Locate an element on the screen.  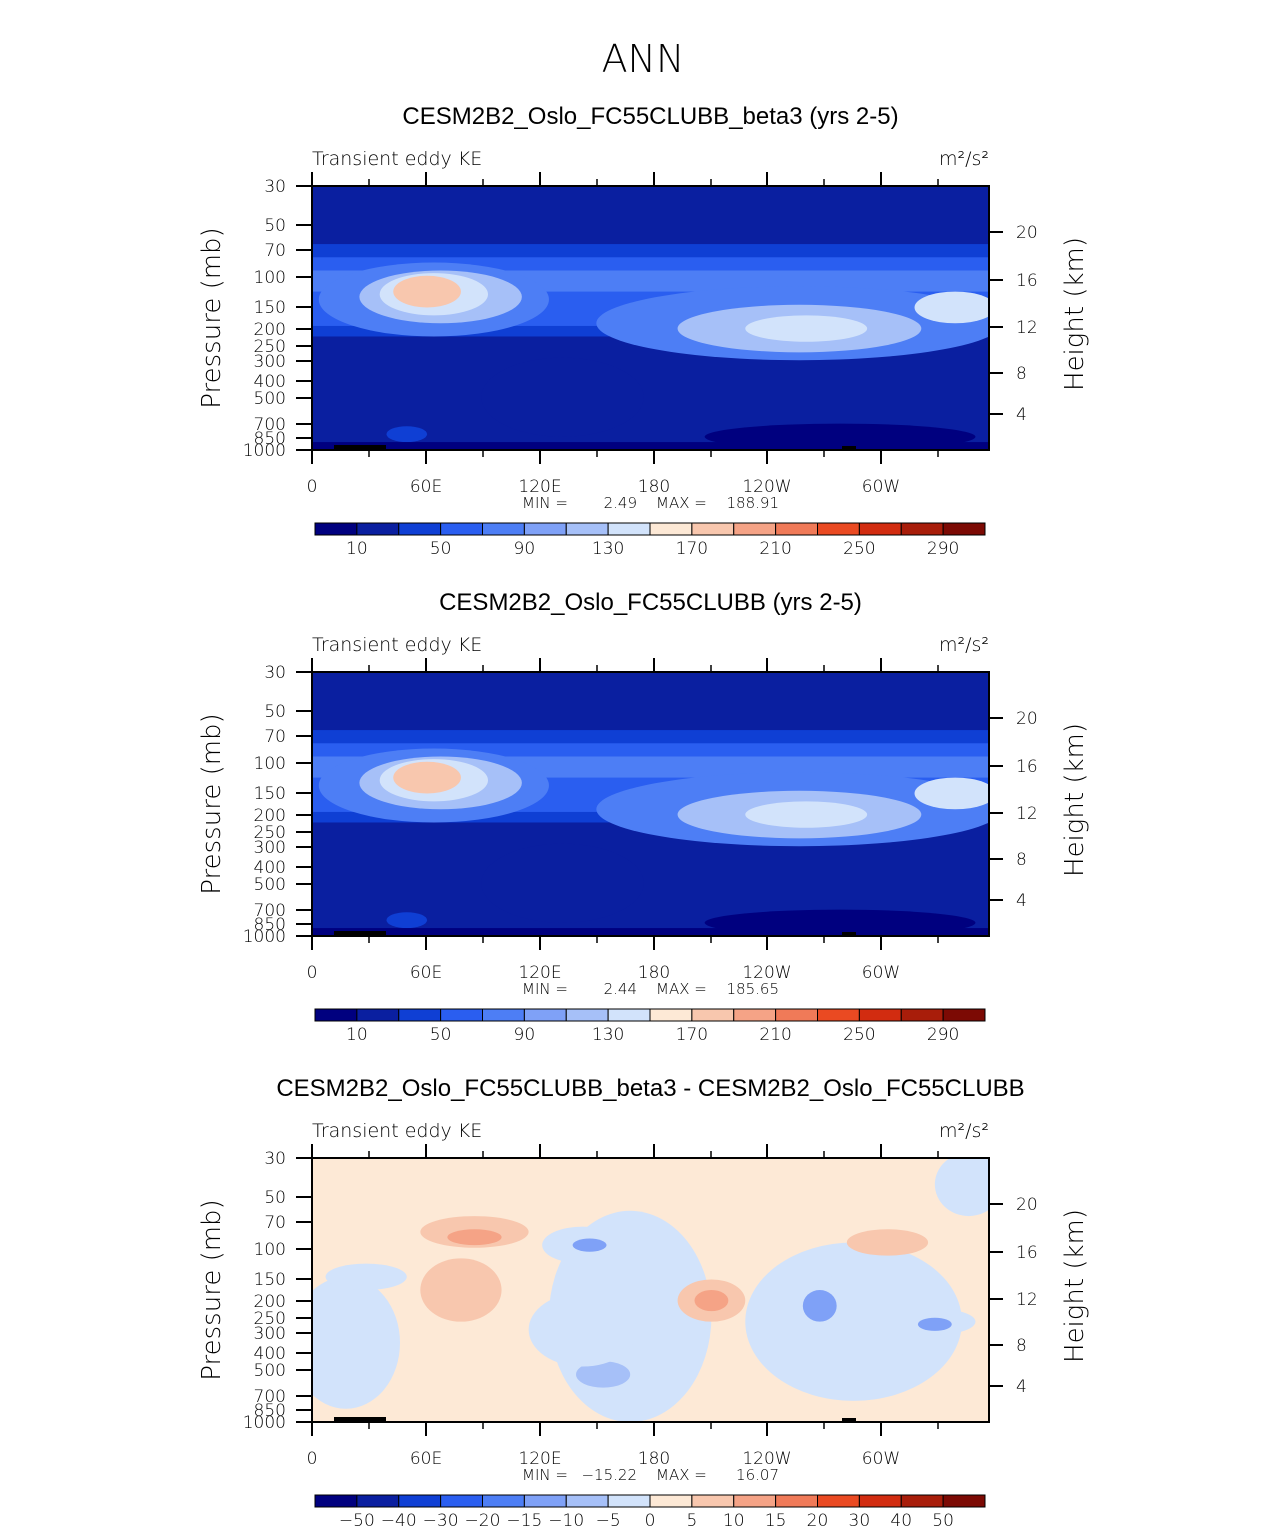
max-value: 16.07 is located at coordinates (757, 1475).